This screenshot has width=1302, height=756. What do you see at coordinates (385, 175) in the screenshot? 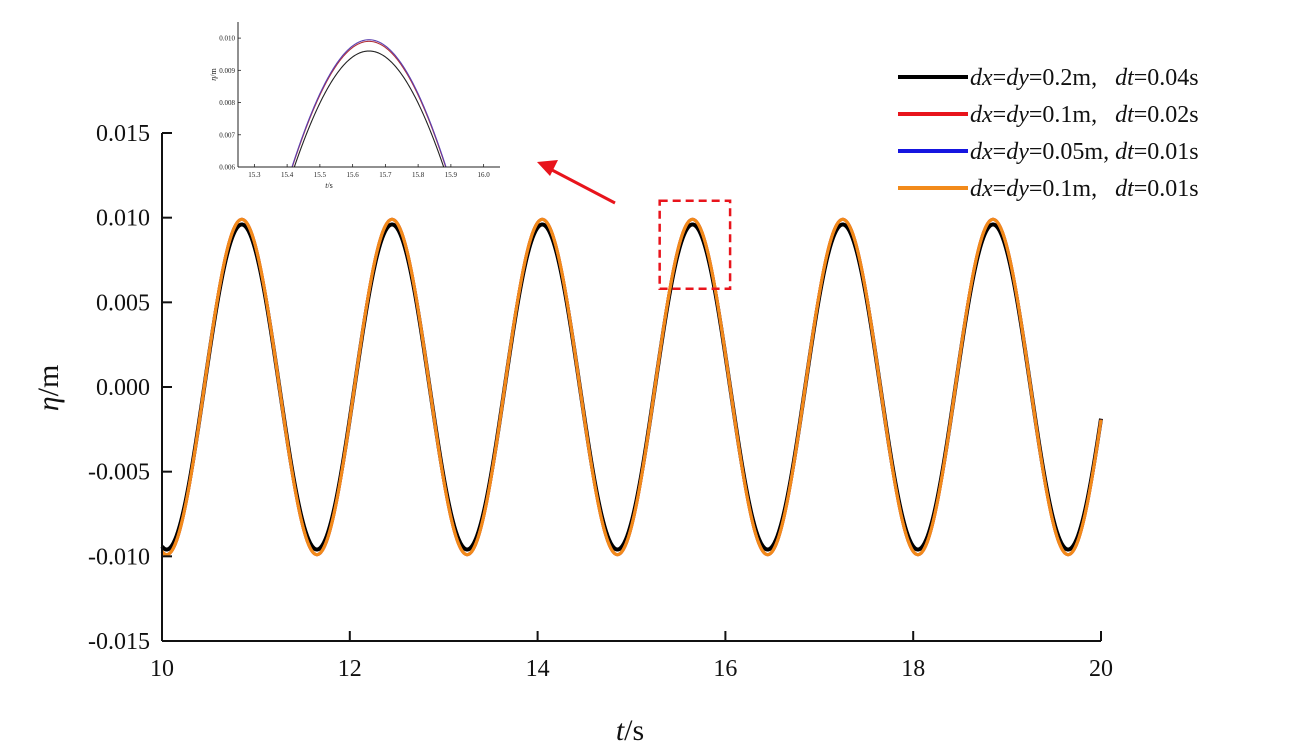
I see `inset-x-tick-label: 15.7` at bounding box center [385, 175].